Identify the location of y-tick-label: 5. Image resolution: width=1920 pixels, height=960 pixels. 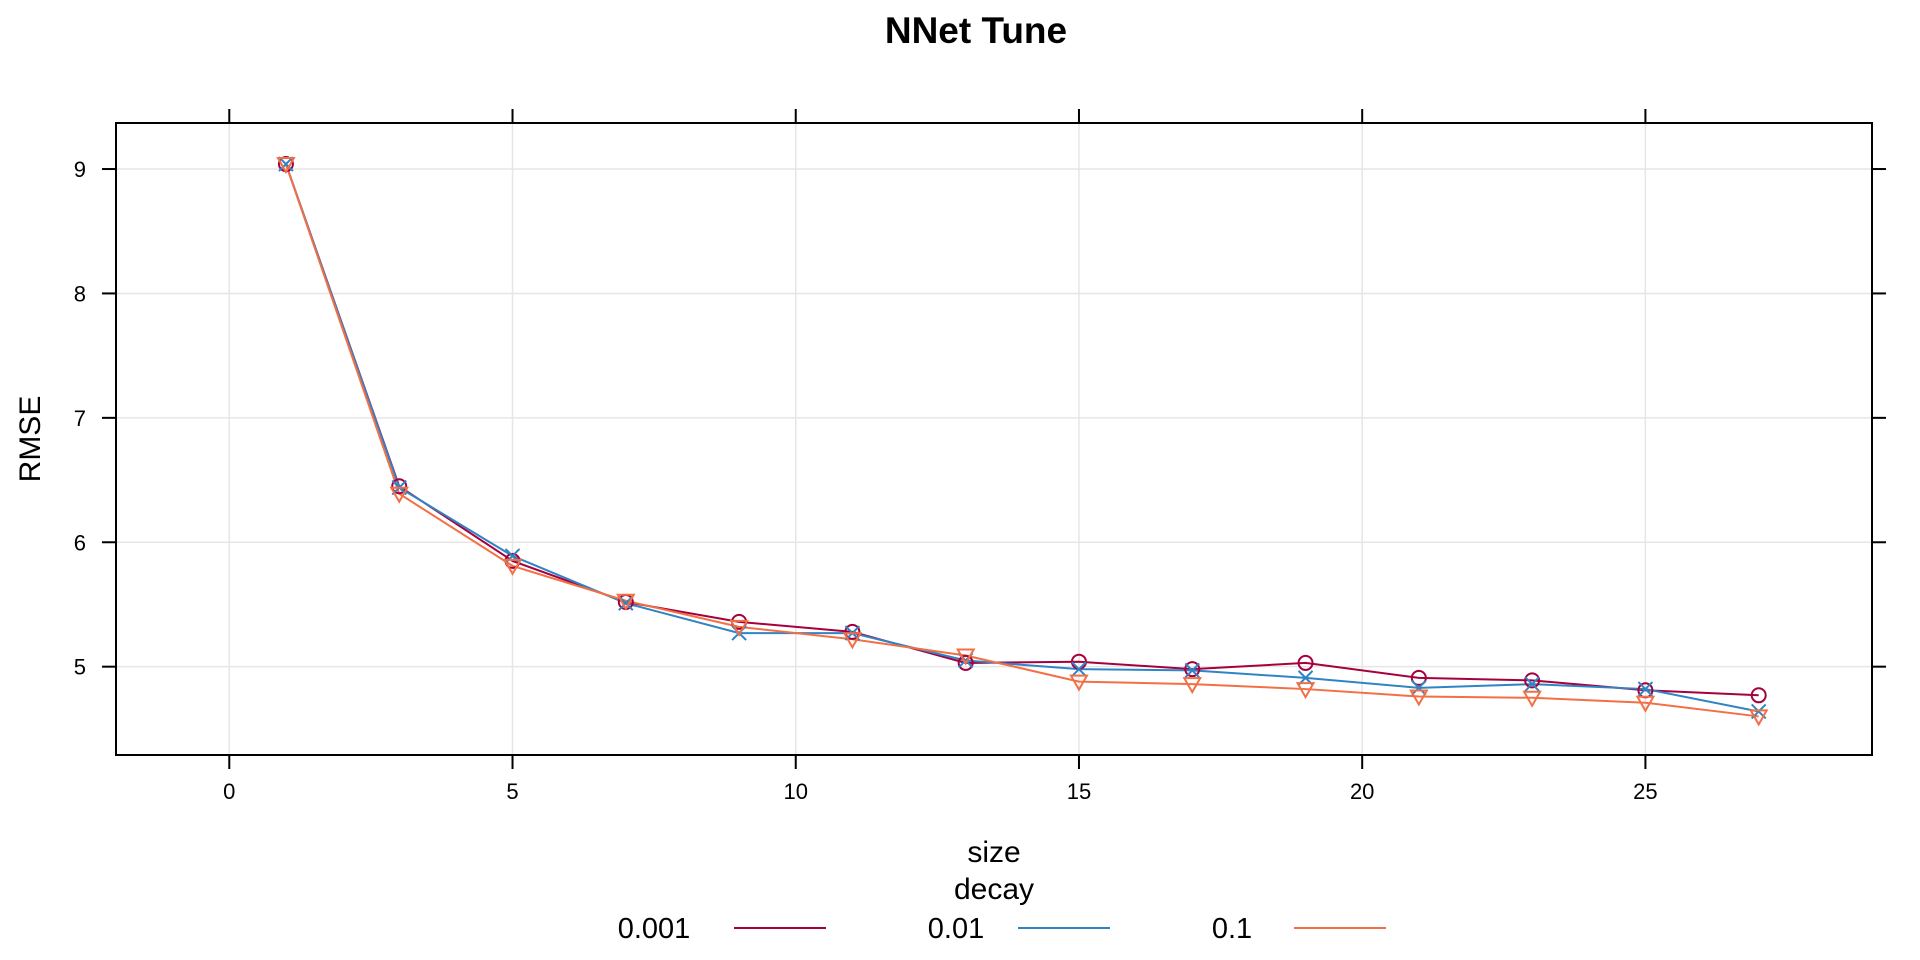
(80, 667).